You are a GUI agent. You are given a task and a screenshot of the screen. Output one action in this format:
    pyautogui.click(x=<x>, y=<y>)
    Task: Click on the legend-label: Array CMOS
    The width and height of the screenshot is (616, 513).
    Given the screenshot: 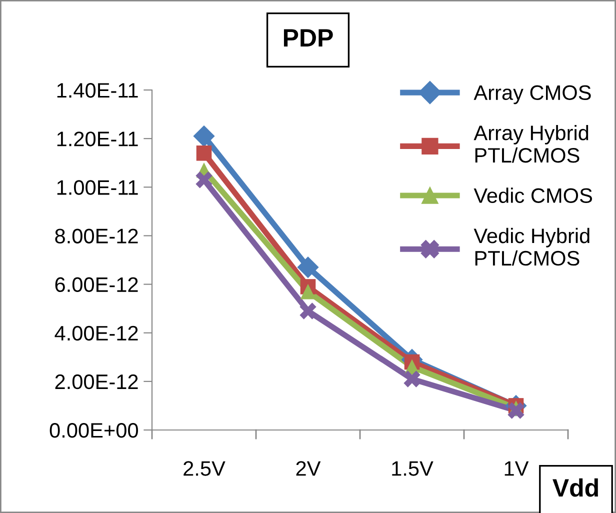 What is the action you would take?
    pyautogui.click(x=532, y=94)
    